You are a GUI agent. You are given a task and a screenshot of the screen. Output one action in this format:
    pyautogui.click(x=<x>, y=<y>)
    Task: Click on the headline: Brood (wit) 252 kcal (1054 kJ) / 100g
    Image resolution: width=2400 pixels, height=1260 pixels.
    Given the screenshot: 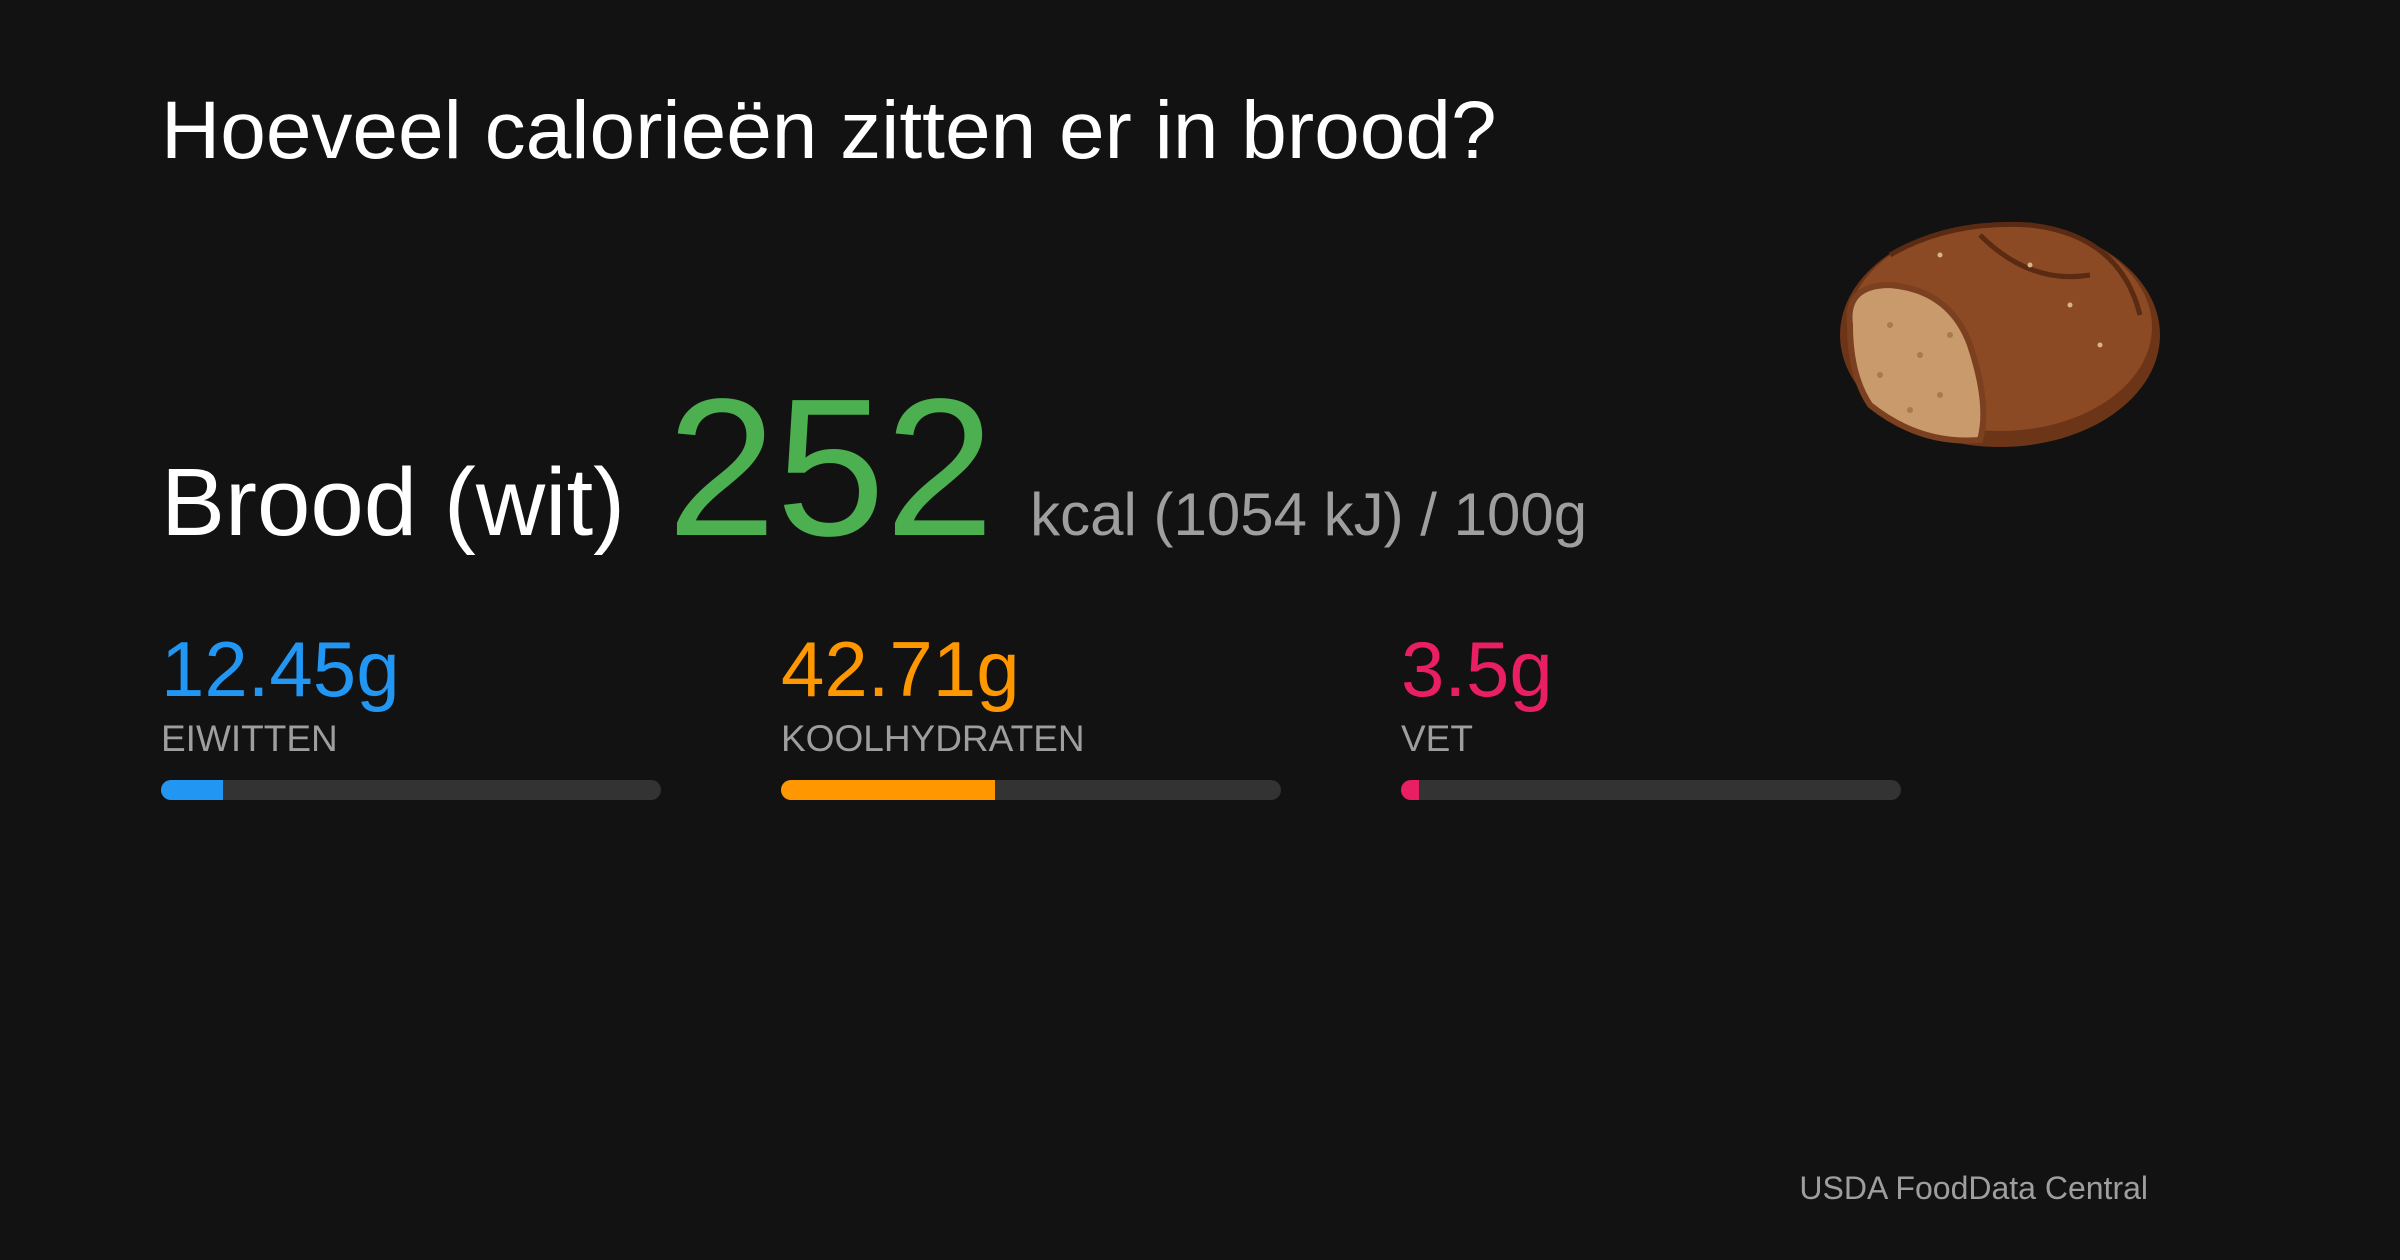 What is the action you would take?
    pyautogui.click(x=874, y=468)
    